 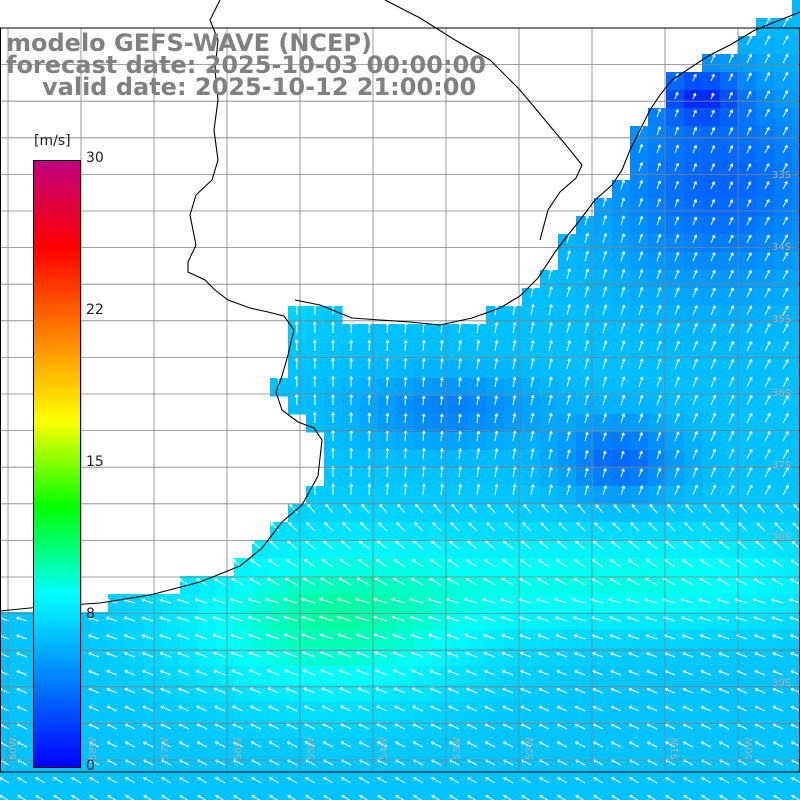 What do you see at coordinates (675, 748) in the screenshot?
I see `longitude-label: 51W` at bounding box center [675, 748].